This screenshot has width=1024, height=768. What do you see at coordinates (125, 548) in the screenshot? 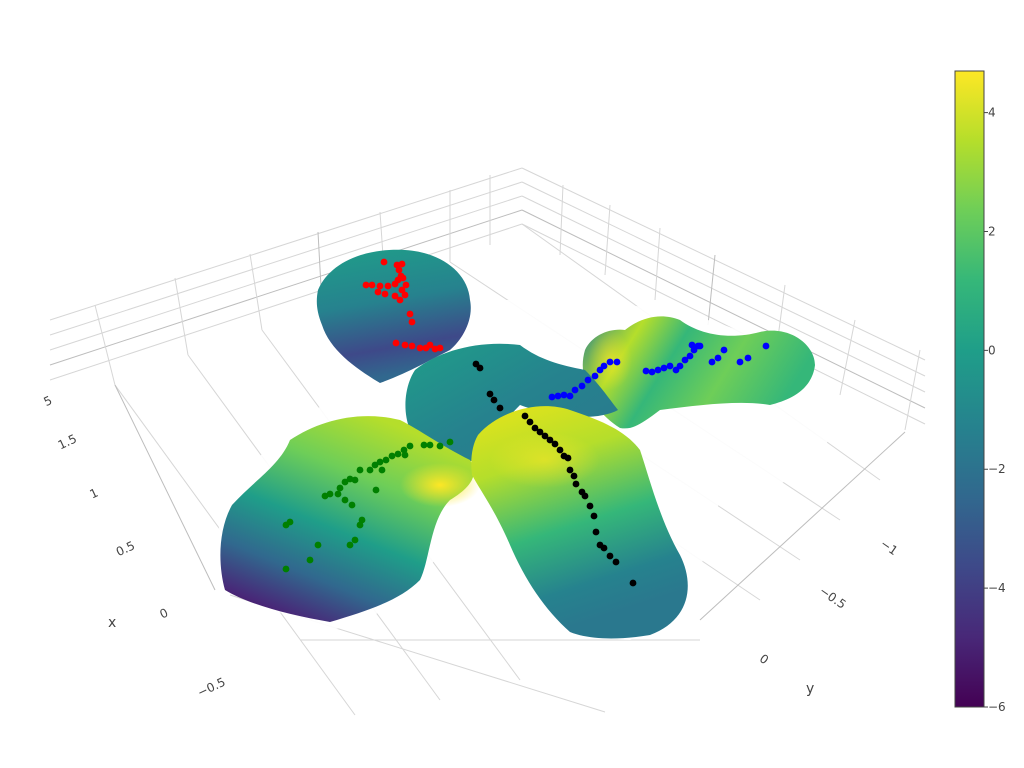
I see `x-tick-label: 0.5` at bounding box center [125, 548].